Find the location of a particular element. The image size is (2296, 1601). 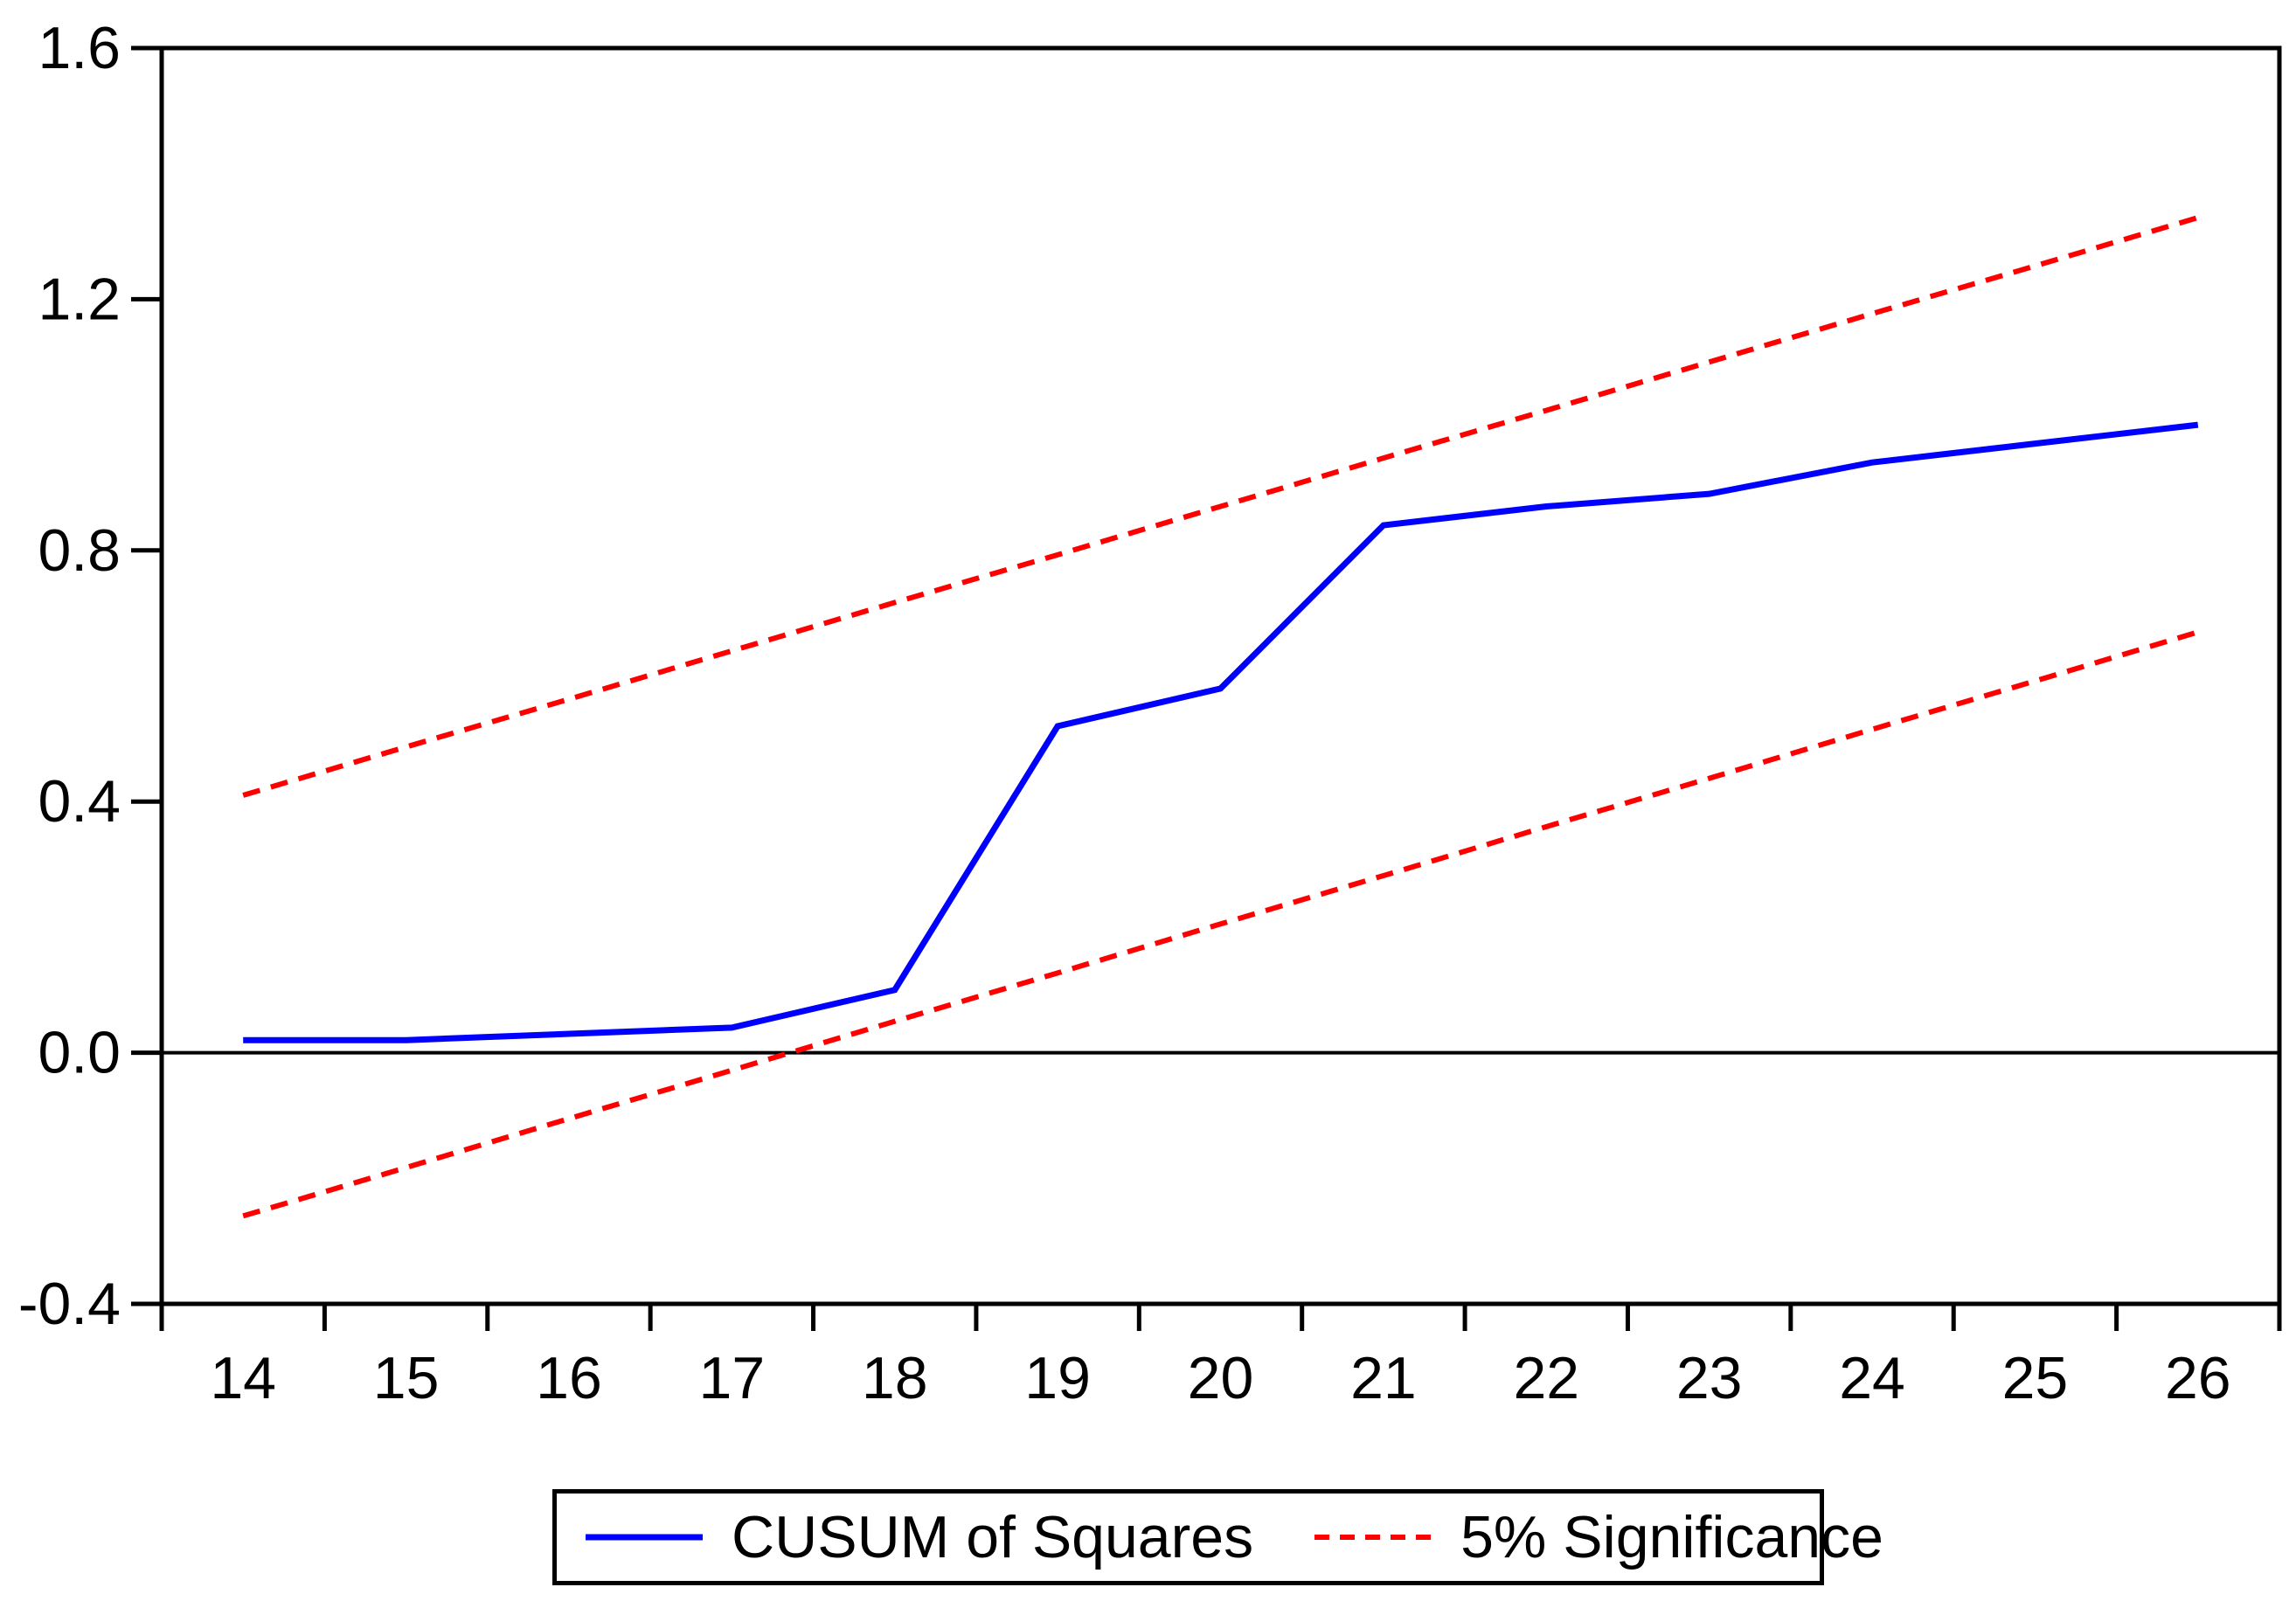

y-tick-label: 1.6 is located at coordinates (79, 48).